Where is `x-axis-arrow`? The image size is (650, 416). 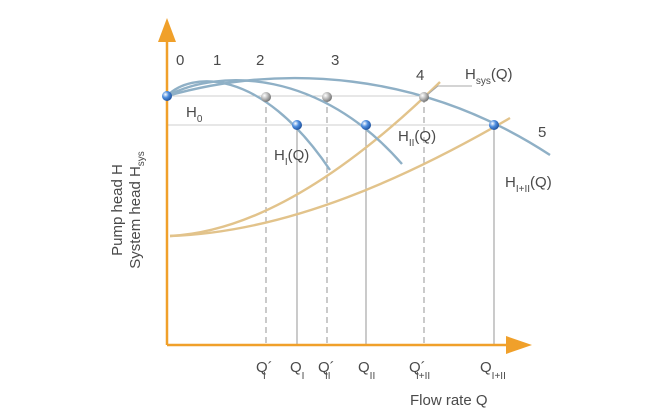 x-axis-arrow is located at coordinates (519, 345).